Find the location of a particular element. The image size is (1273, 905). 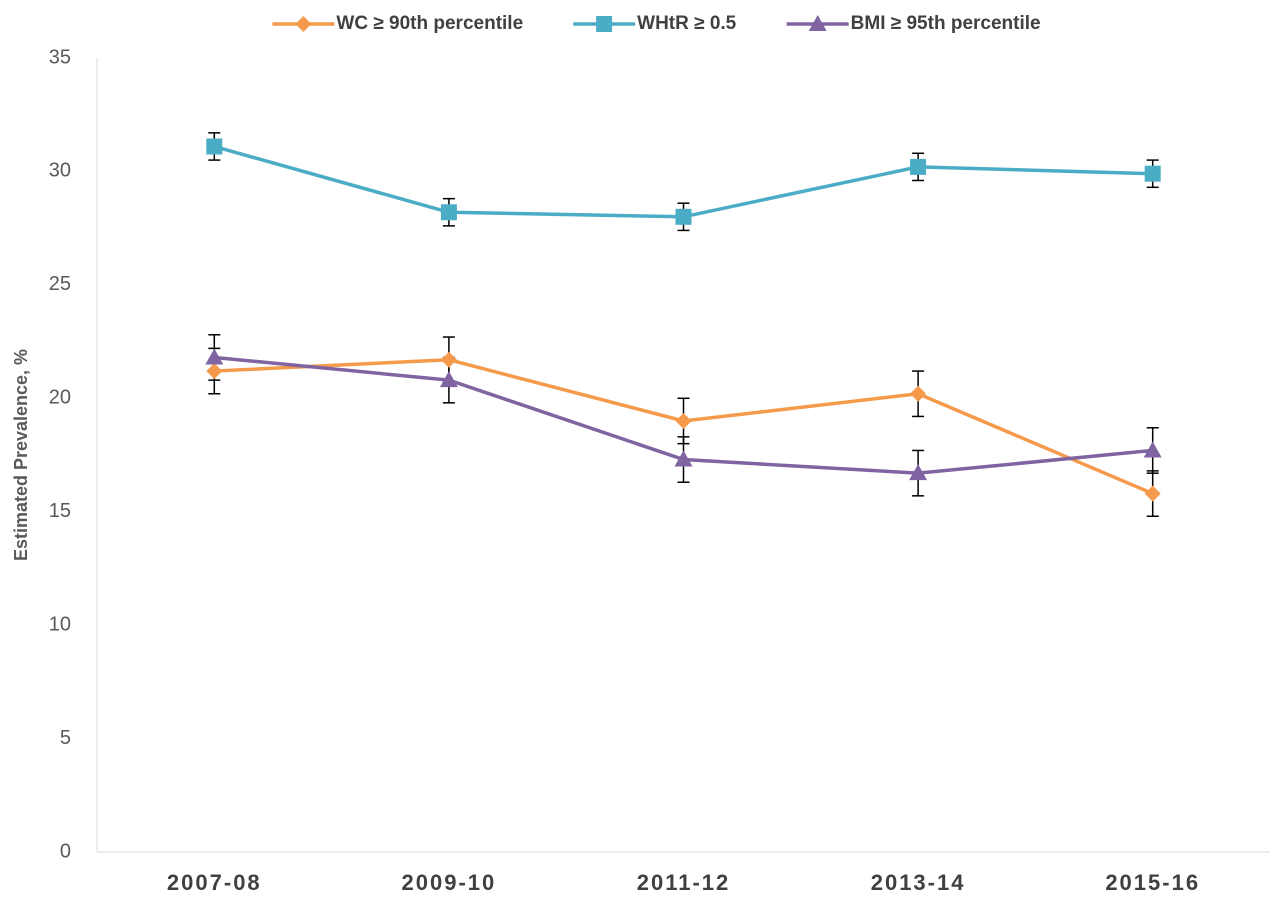

x-tick-label: 2015-16 is located at coordinates (1152, 882).